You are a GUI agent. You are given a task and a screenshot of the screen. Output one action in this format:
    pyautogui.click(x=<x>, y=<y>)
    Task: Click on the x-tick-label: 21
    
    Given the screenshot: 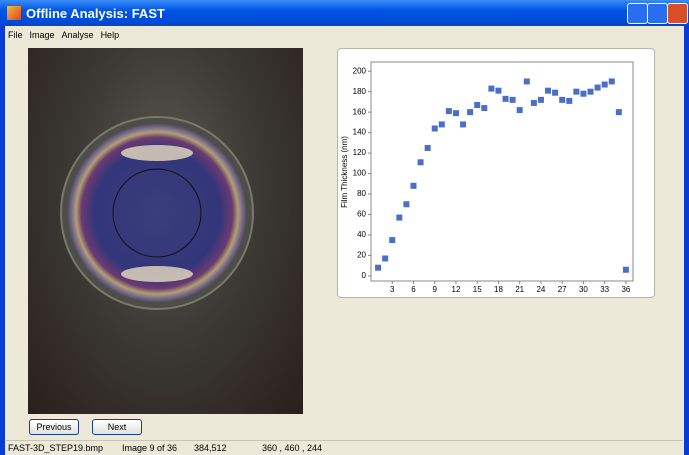 What is the action you would take?
    pyautogui.click(x=519, y=289)
    